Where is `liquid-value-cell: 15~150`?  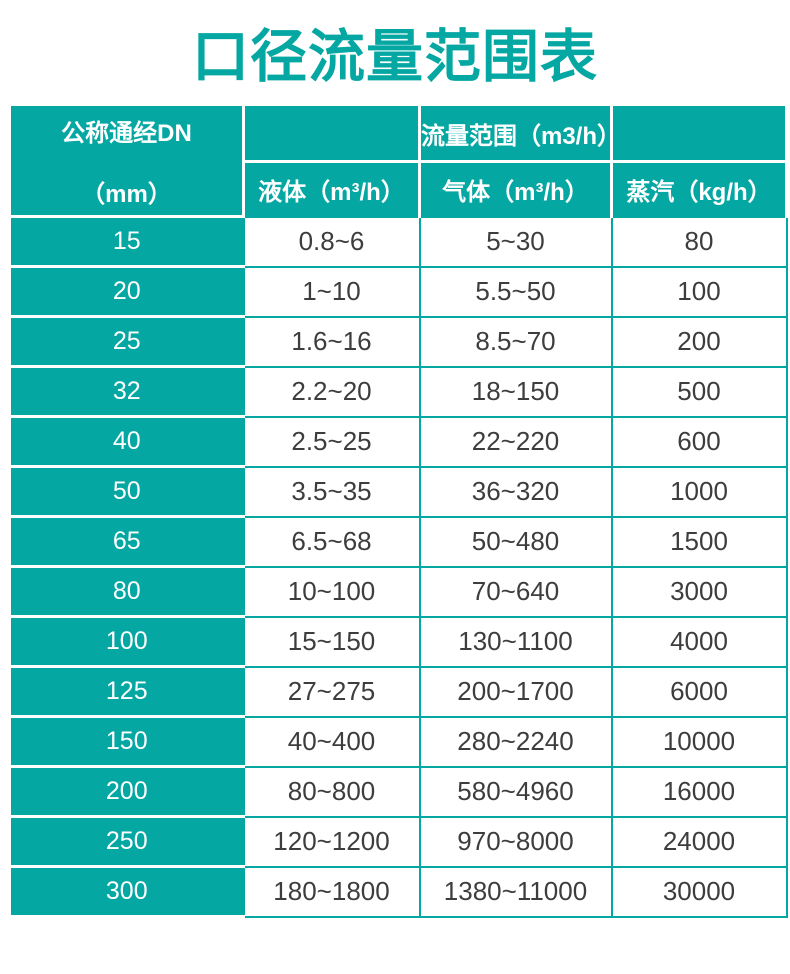 liquid-value-cell: 15~150 is located at coordinates (331, 641).